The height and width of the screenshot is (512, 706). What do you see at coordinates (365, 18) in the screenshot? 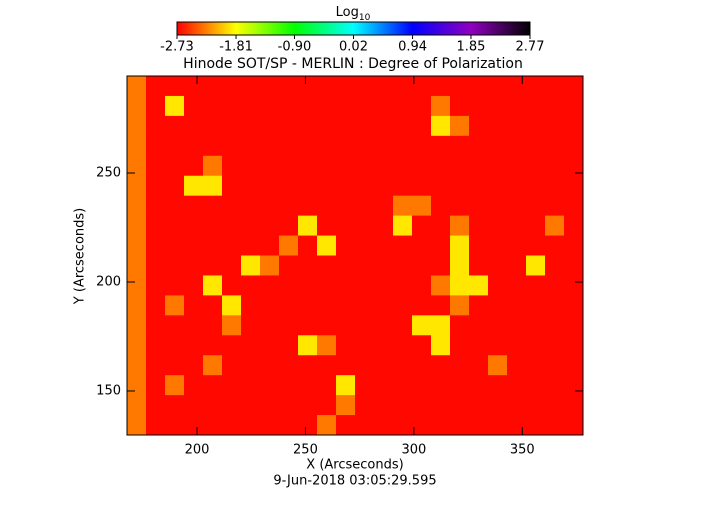
I see `colorbar-label-sub: 10` at bounding box center [365, 18].